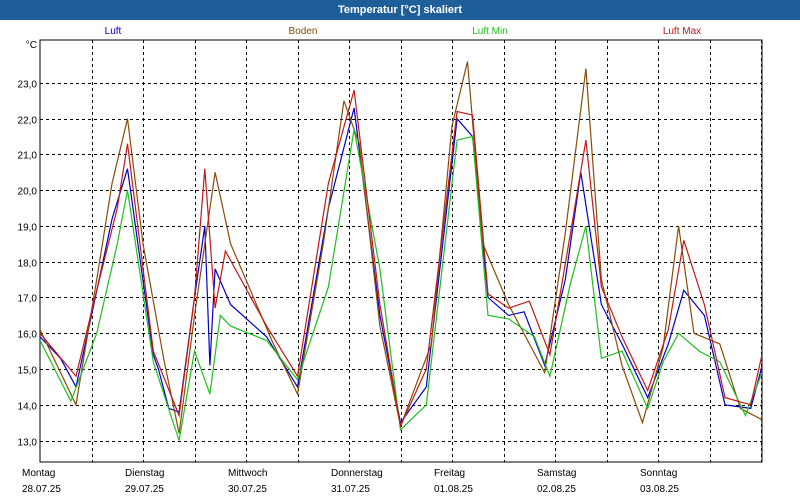  Describe the element at coordinates (453, 489) in the screenshot. I see `x-tick-date: 01.08.25` at that location.